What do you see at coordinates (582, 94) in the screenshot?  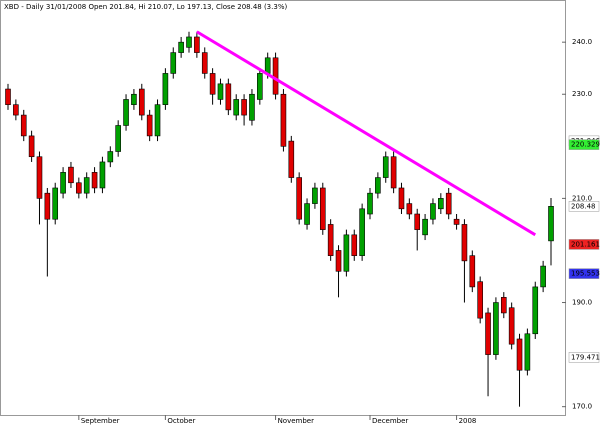 I see `y-tick-label: 230.0` at bounding box center [582, 94].